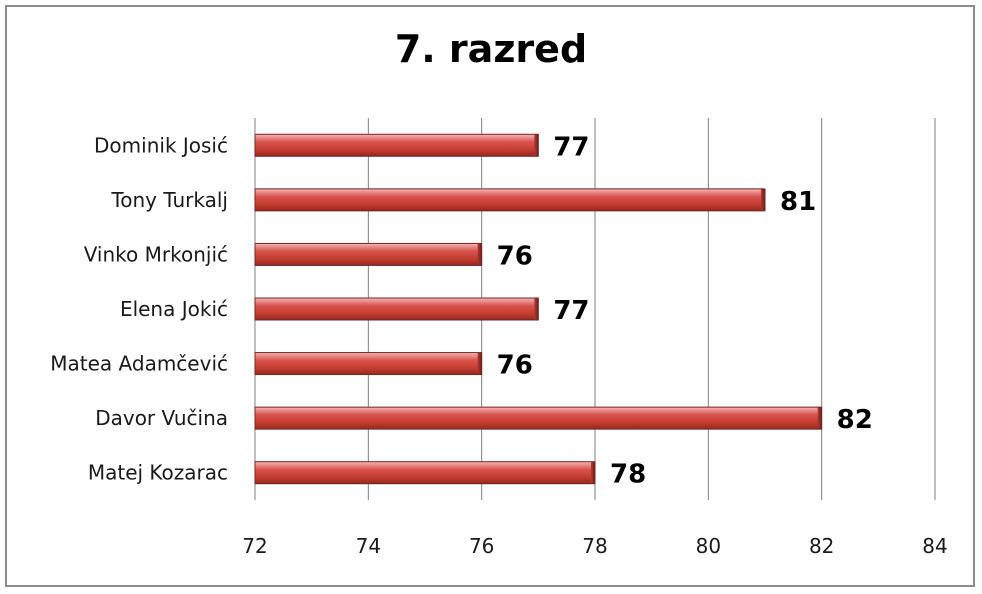 This screenshot has width=982, height=594. Describe the element at coordinates (628, 475) in the screenshot. I see `data-label: 78` at that location.